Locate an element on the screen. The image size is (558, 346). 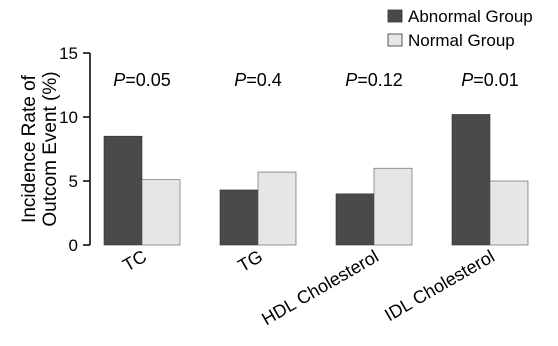
legend-label-1: Normal Group is located at coordinates (461, 40).